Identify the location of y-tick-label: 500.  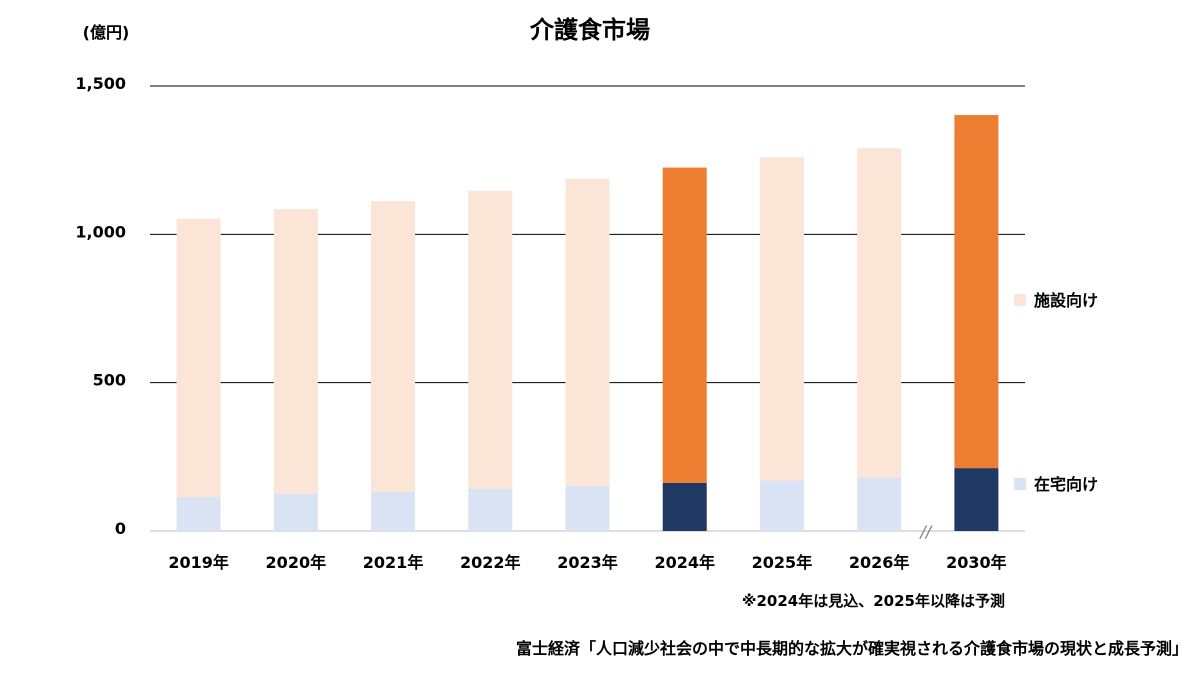
(109, 380).